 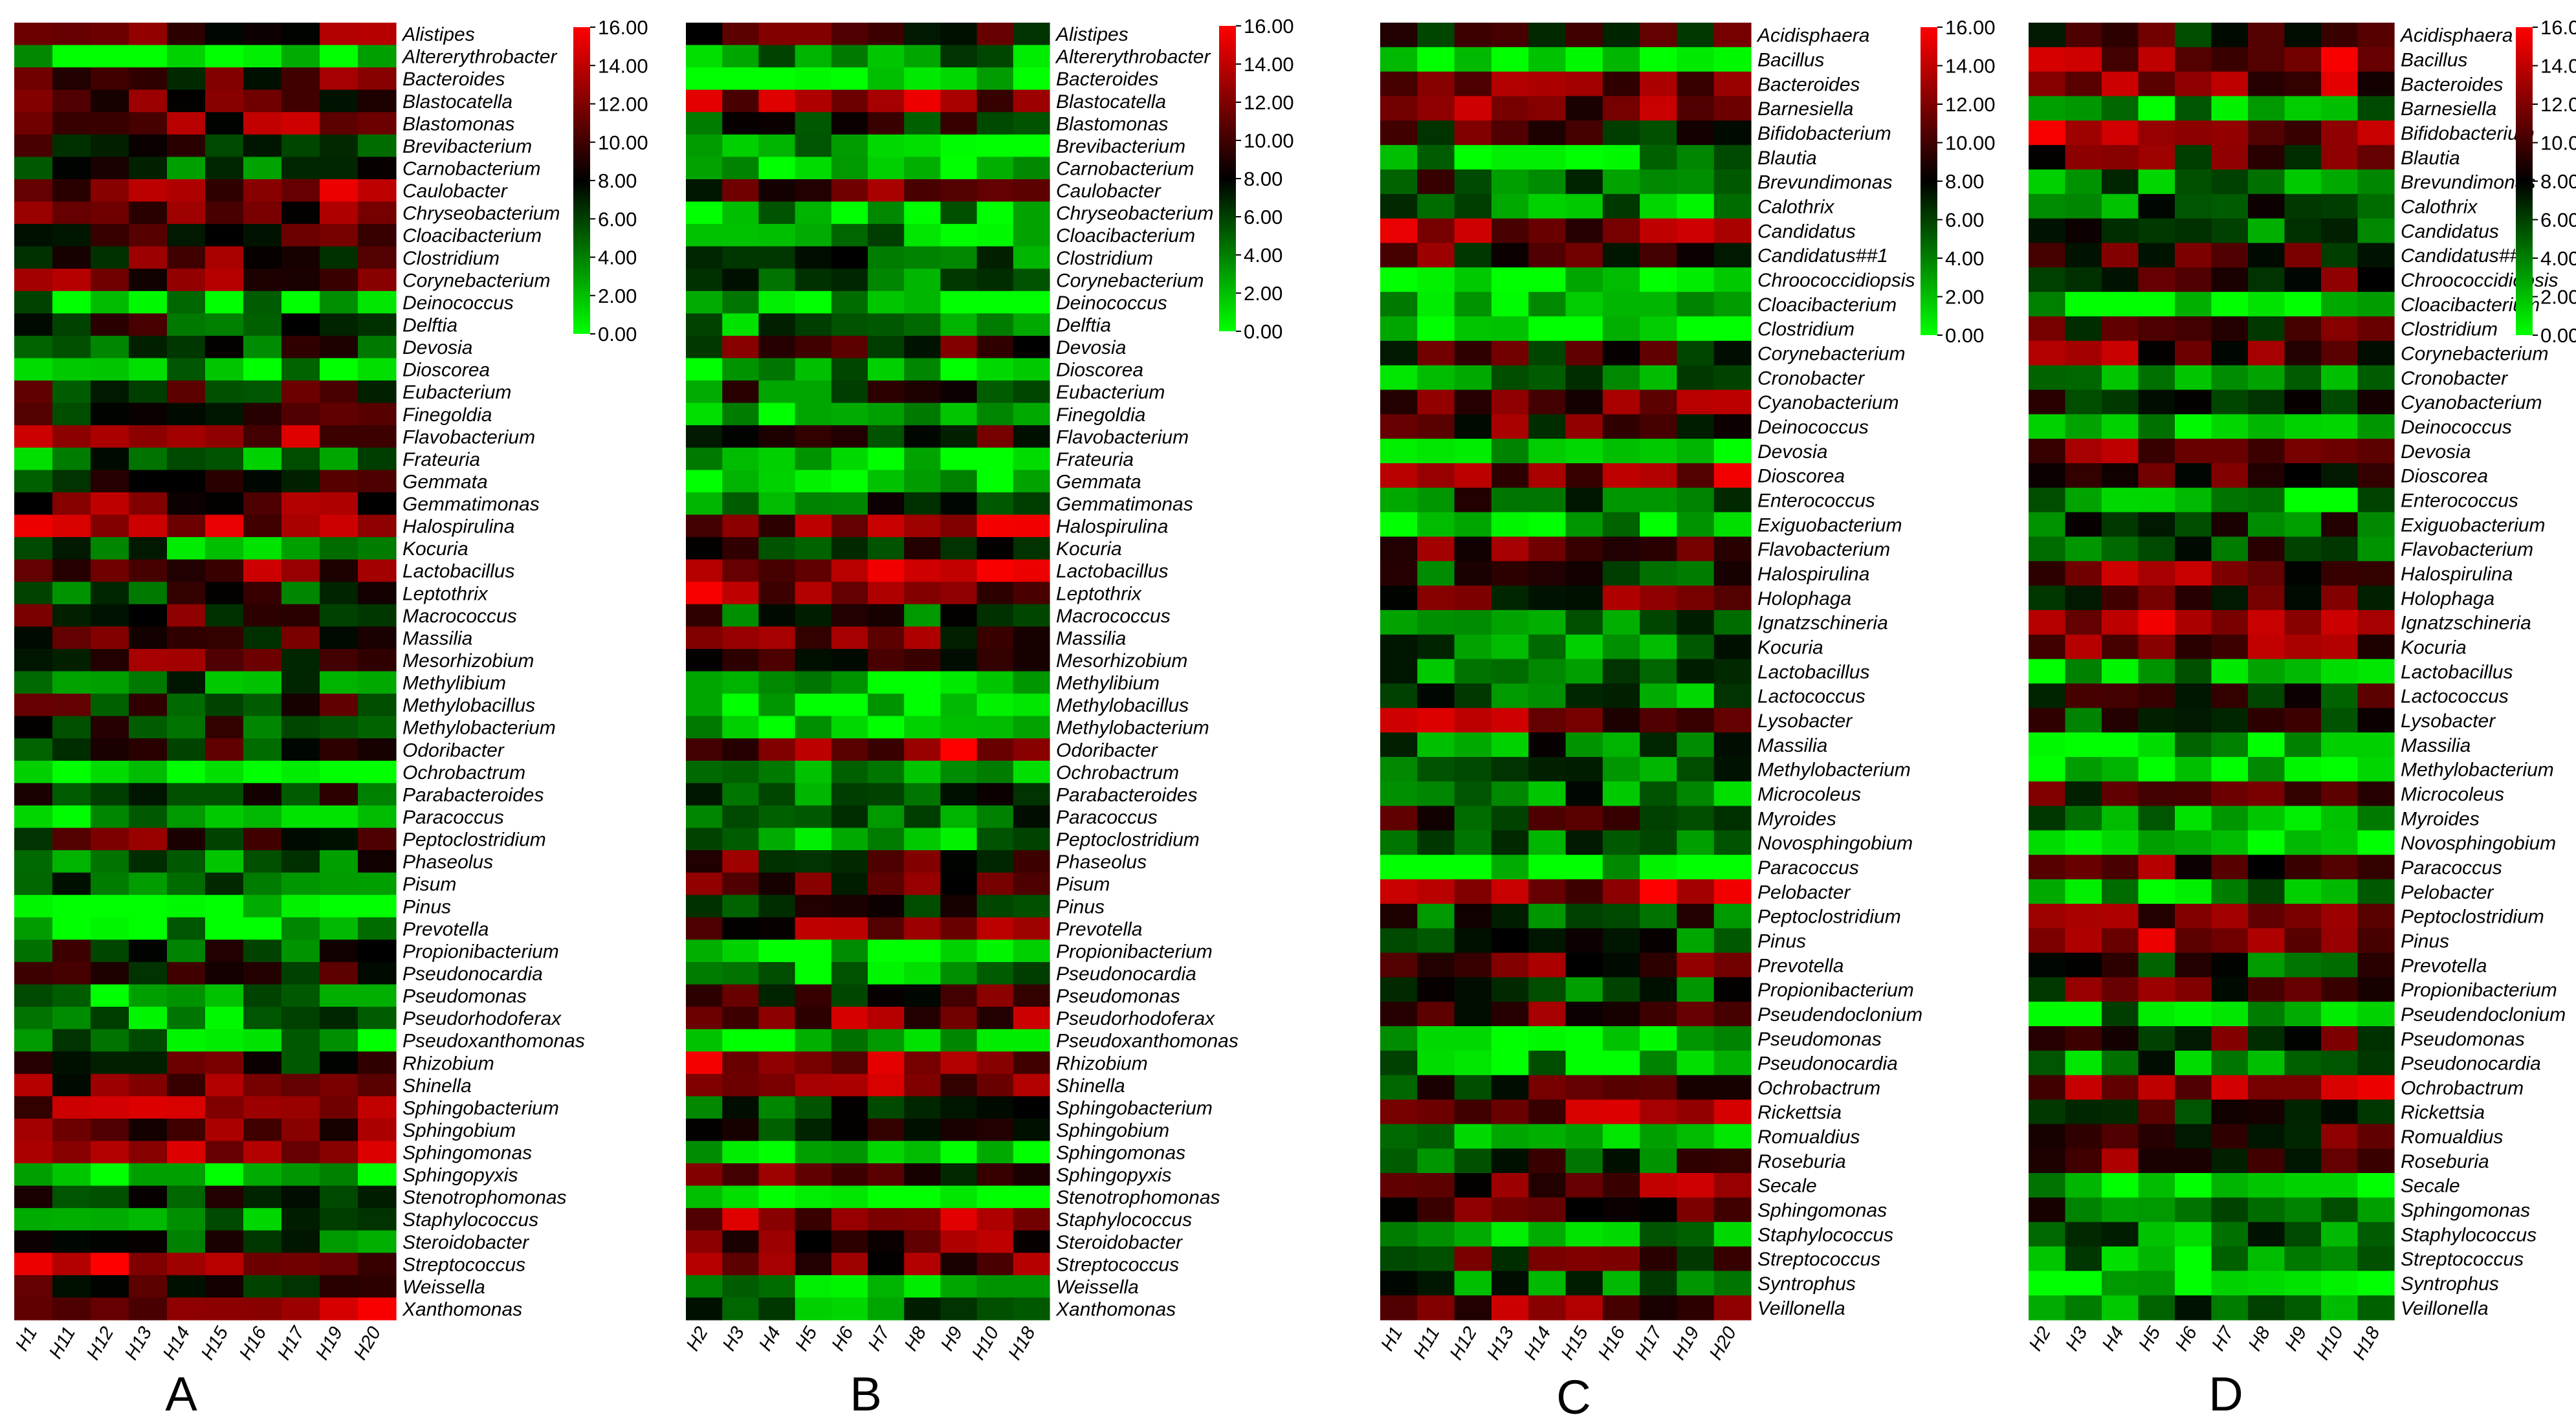 What do you see at coordinates (177, 1343) in the screenshot?
I see `column-label: H14` at bounding box center [177, 1343].